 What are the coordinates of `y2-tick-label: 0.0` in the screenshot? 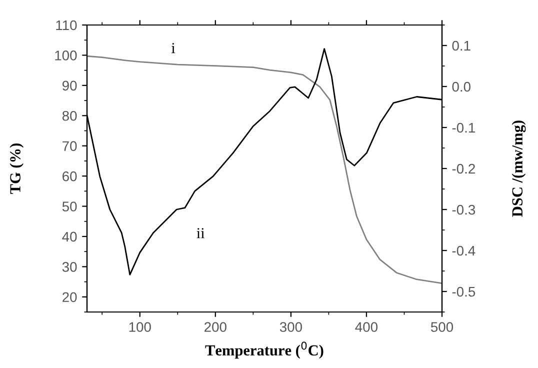 It's located at (461, 87).